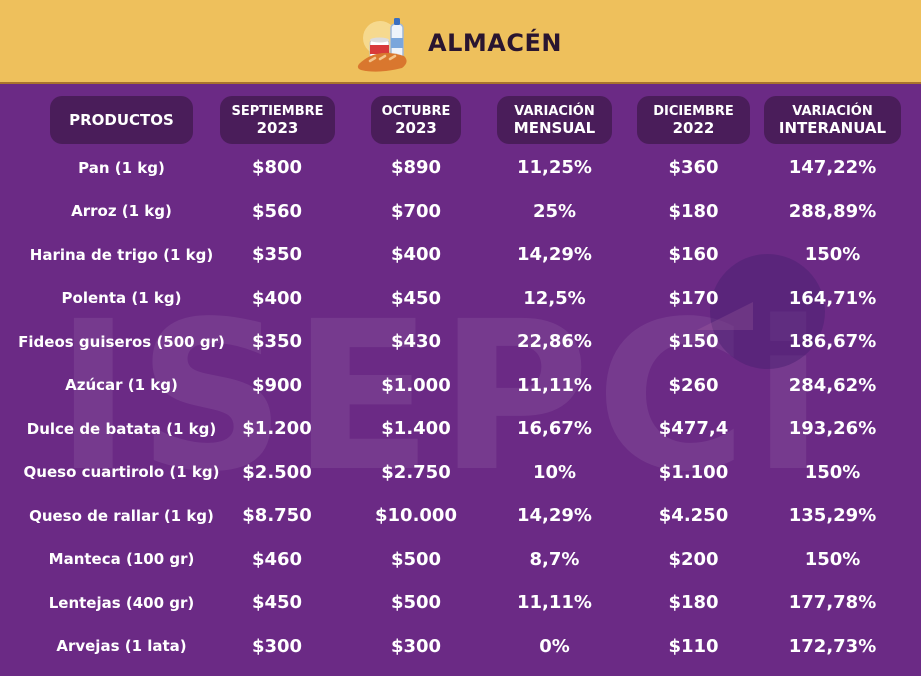 This screenshot has height=676, width=921. Describe the element at coordinates (416, 472) in the screenshot. I see `price-october-2023: $2.750` at that location.